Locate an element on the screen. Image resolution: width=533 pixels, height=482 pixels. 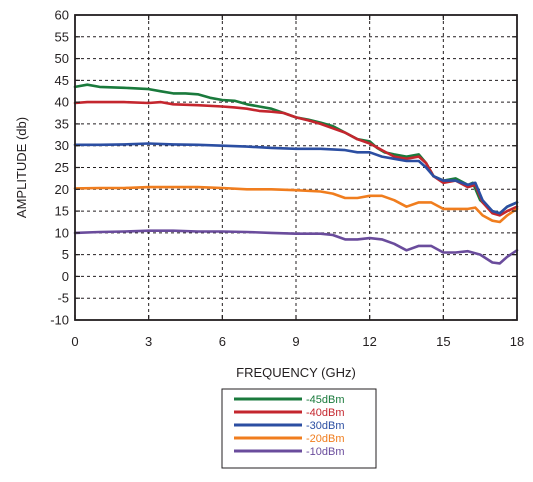
y-tick-label: 15 is located at coordinates (62, 211).